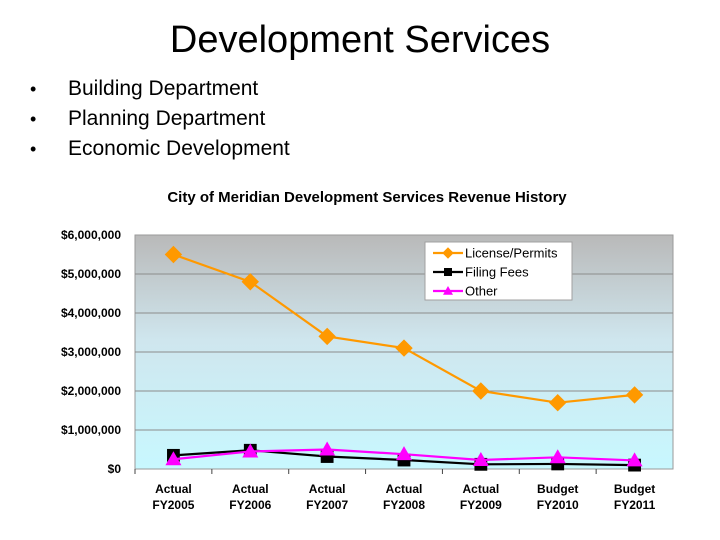  I want to click on x-tick-label: FY2007, so click(327, 505).